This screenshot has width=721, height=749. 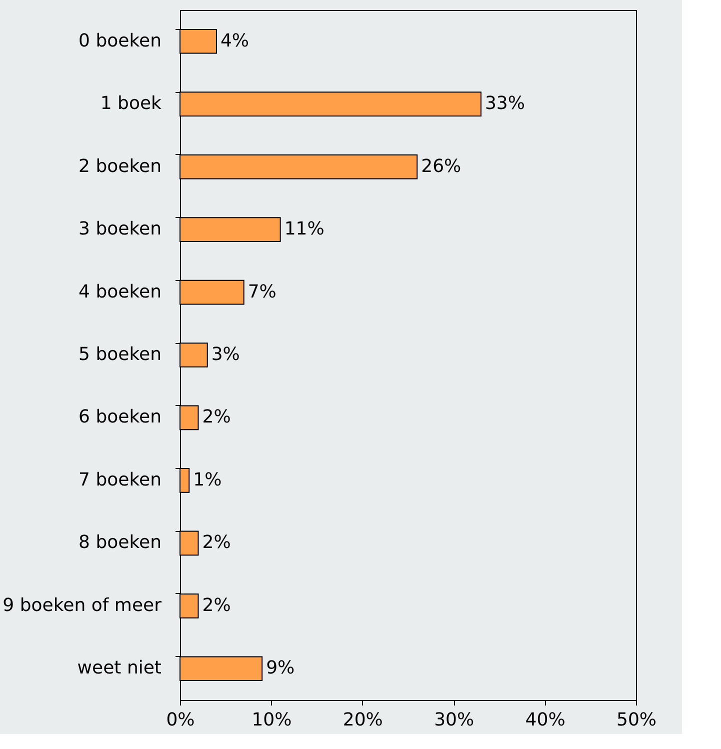 What do you see at coordinates (441, 166) in the screenshot?
I see `data-label: 26%` at bounding box center [441, 166].